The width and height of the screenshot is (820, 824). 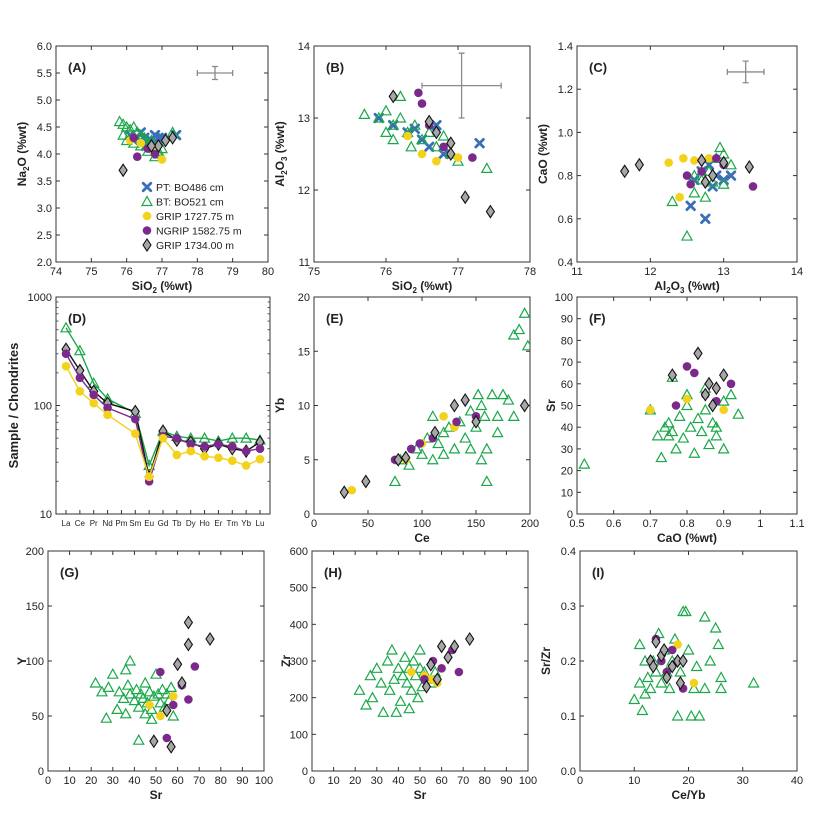 I want to click on y-tick-label: 2.0, so click(x=44, y=263).